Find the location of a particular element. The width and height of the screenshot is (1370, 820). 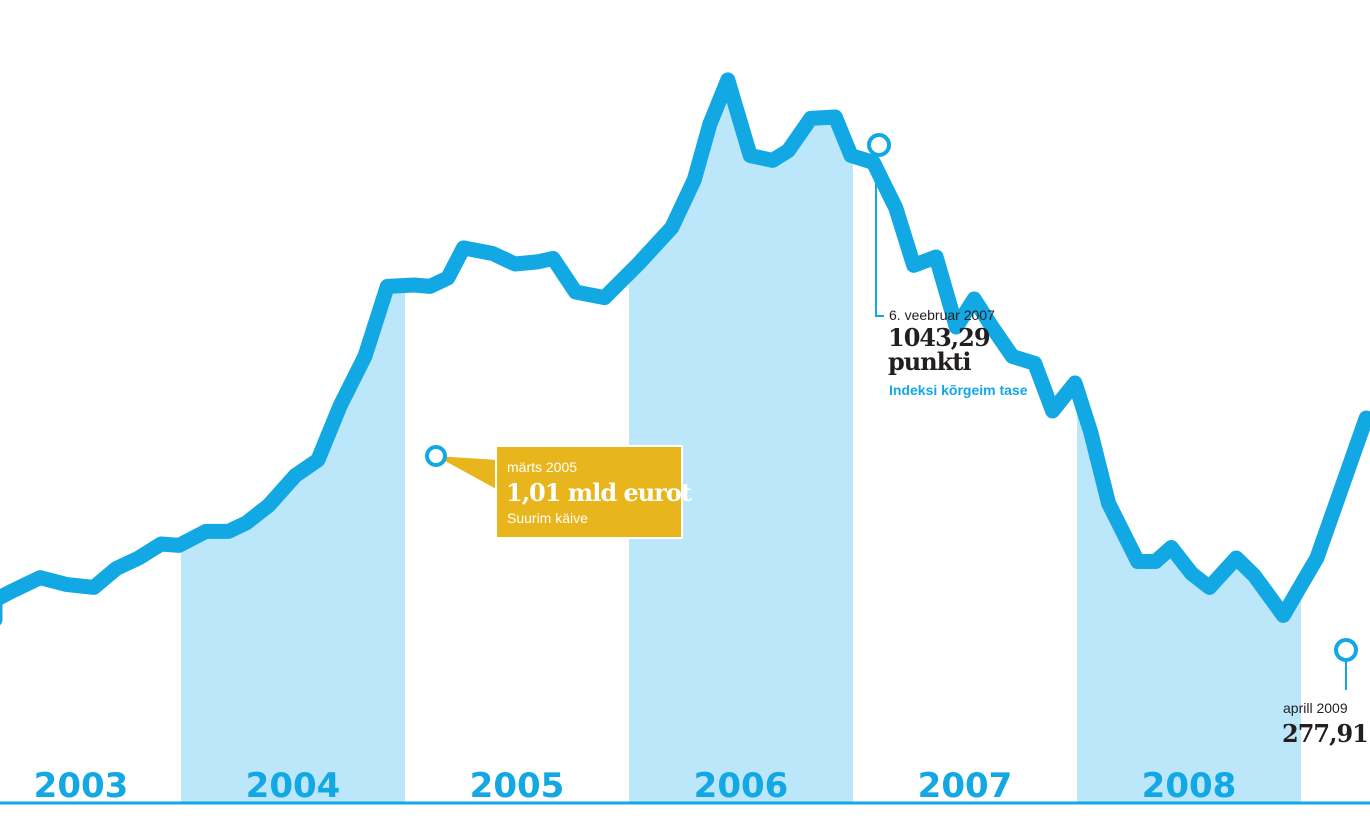

peak-leader-line is located at coordinates (879, 232).